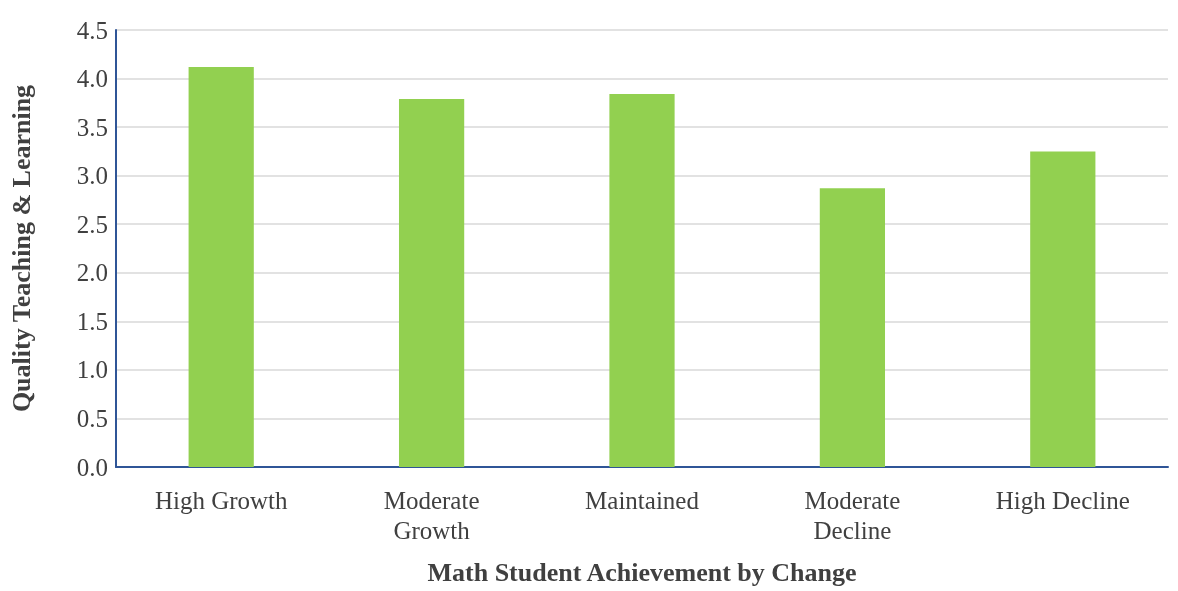 This screenshot has width=1178, height=591. What do you see at coordinates (642, 572) in the screenshot?
I see `x-axis-title: Math Student Achievement by Change` at bounding box center [642, 572].